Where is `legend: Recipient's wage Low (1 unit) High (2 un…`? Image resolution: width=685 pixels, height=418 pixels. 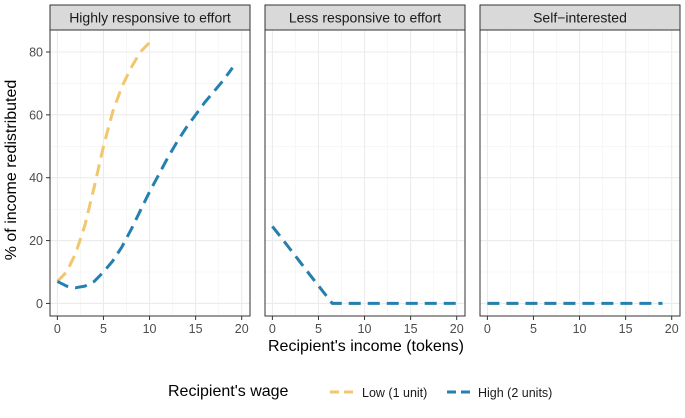
legend: Recipient's wage Low (1 unit) High (2 un… is located at coordinates (360, 391).